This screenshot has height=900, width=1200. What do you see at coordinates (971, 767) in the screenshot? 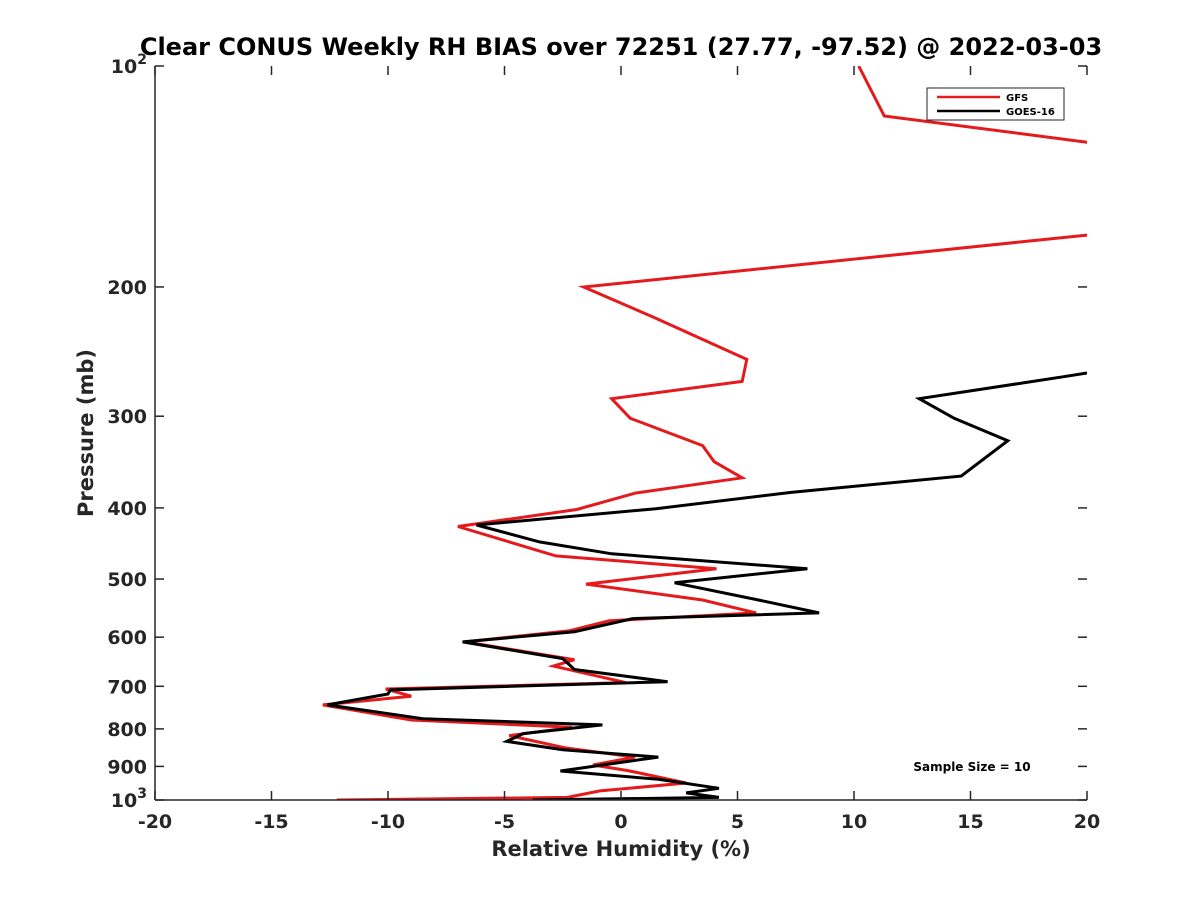
I see `sample-size-annotation: Sample Size = 10` at bounding box center [971, 767].